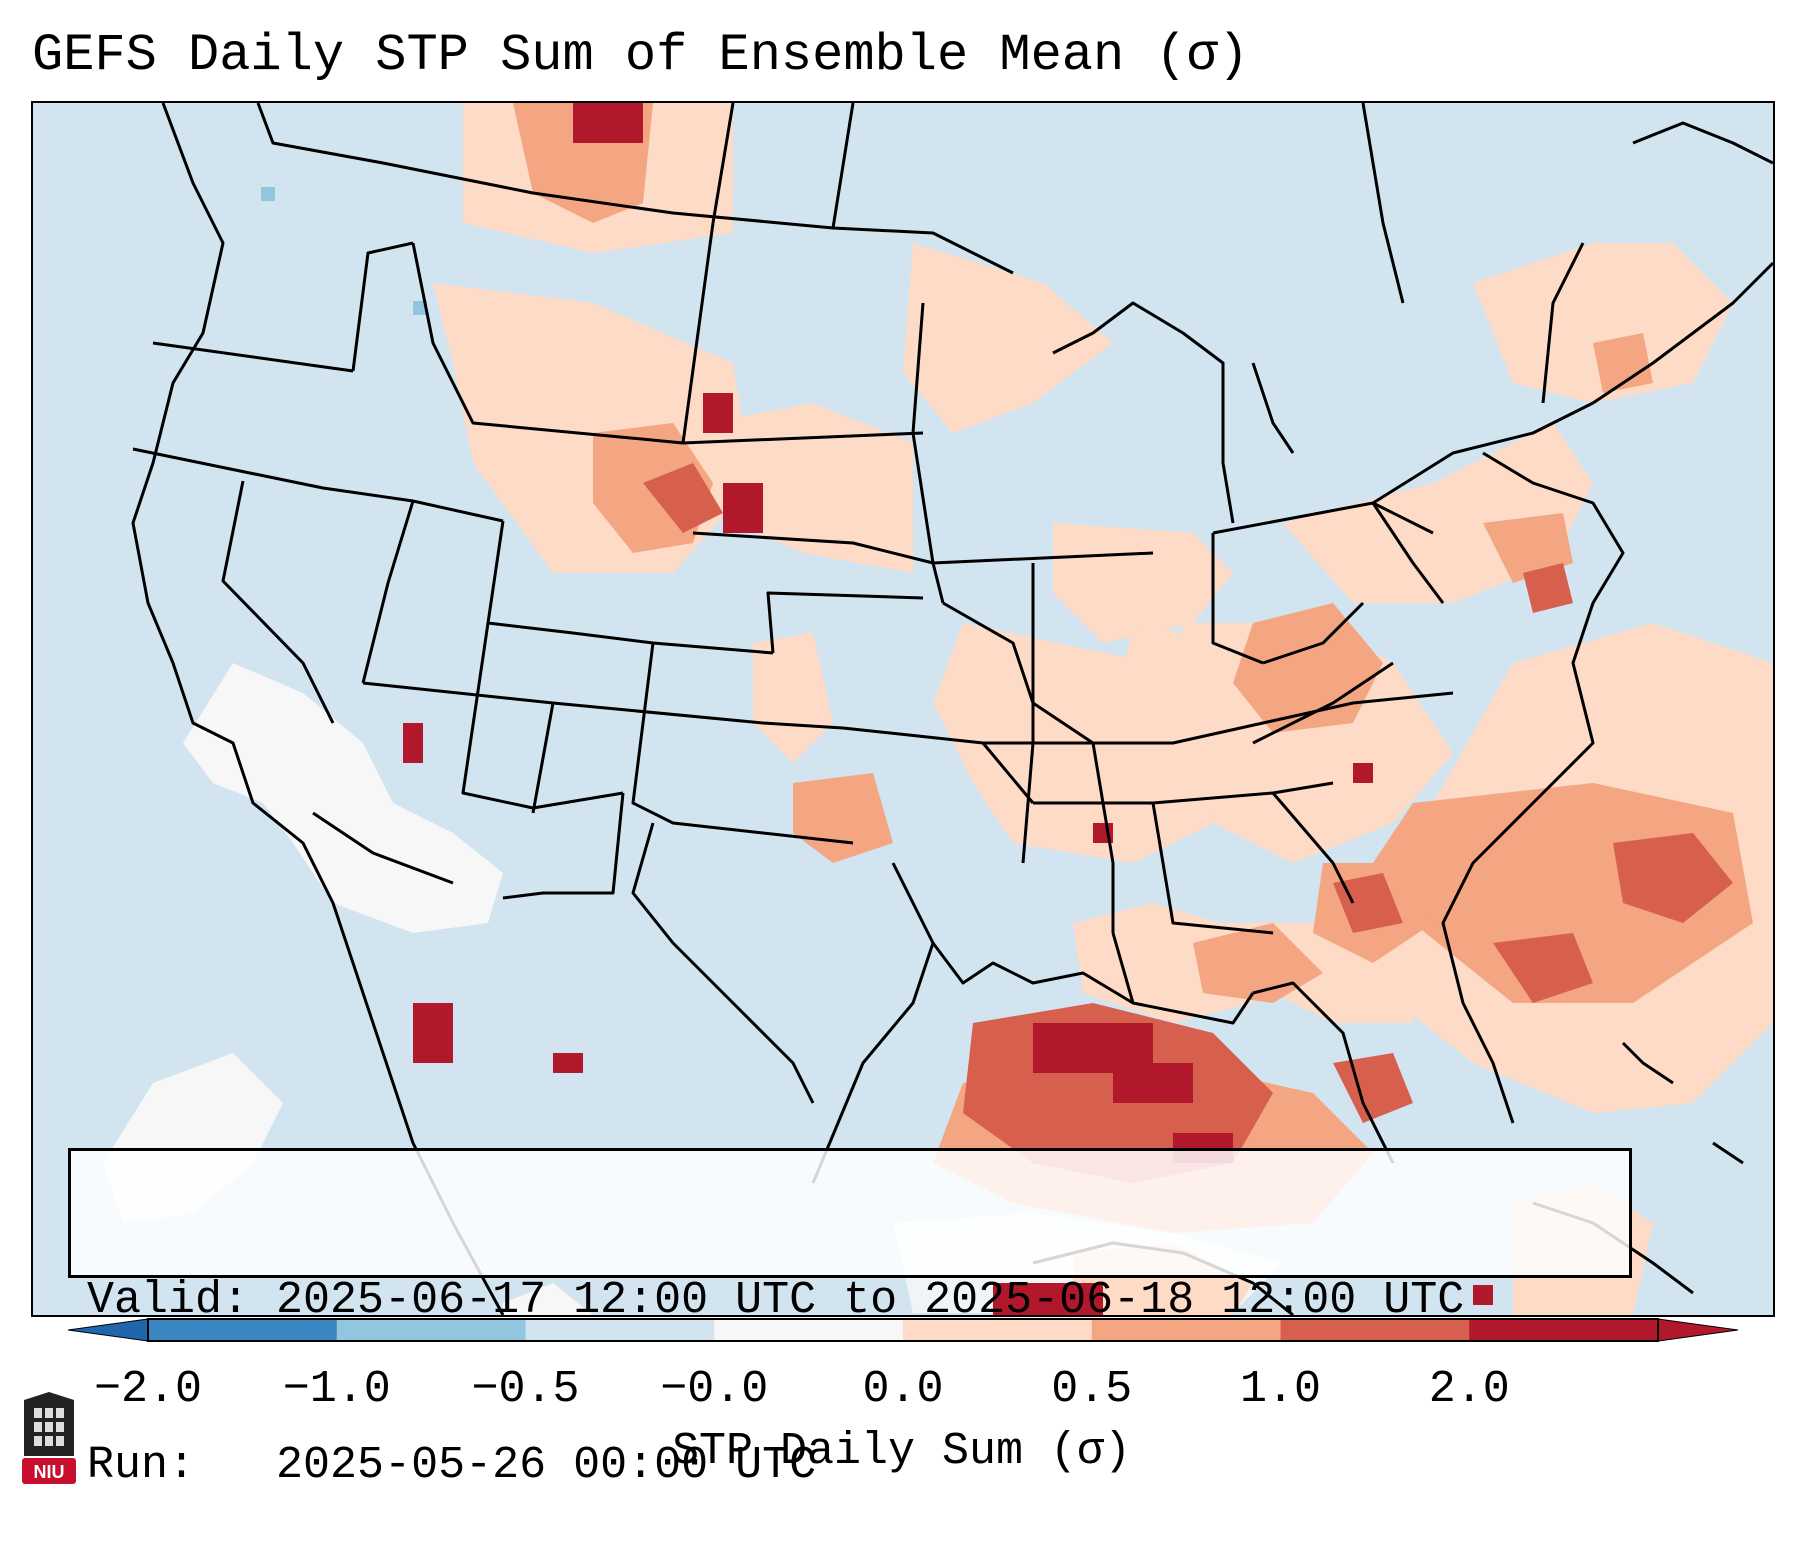  What do you see at coordinates (1469, 1389) in the screenshot?
I see `colorbar-tick-label: 2.0` at bounding box center [1469, 1389].